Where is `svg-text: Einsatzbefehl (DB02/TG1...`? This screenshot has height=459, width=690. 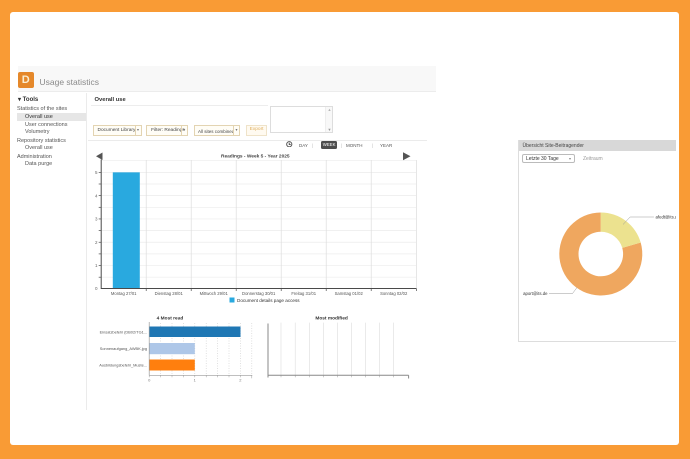 svg-text: Einsatzbefehl (DB02/TG1... is located at coordinates (123, 331).